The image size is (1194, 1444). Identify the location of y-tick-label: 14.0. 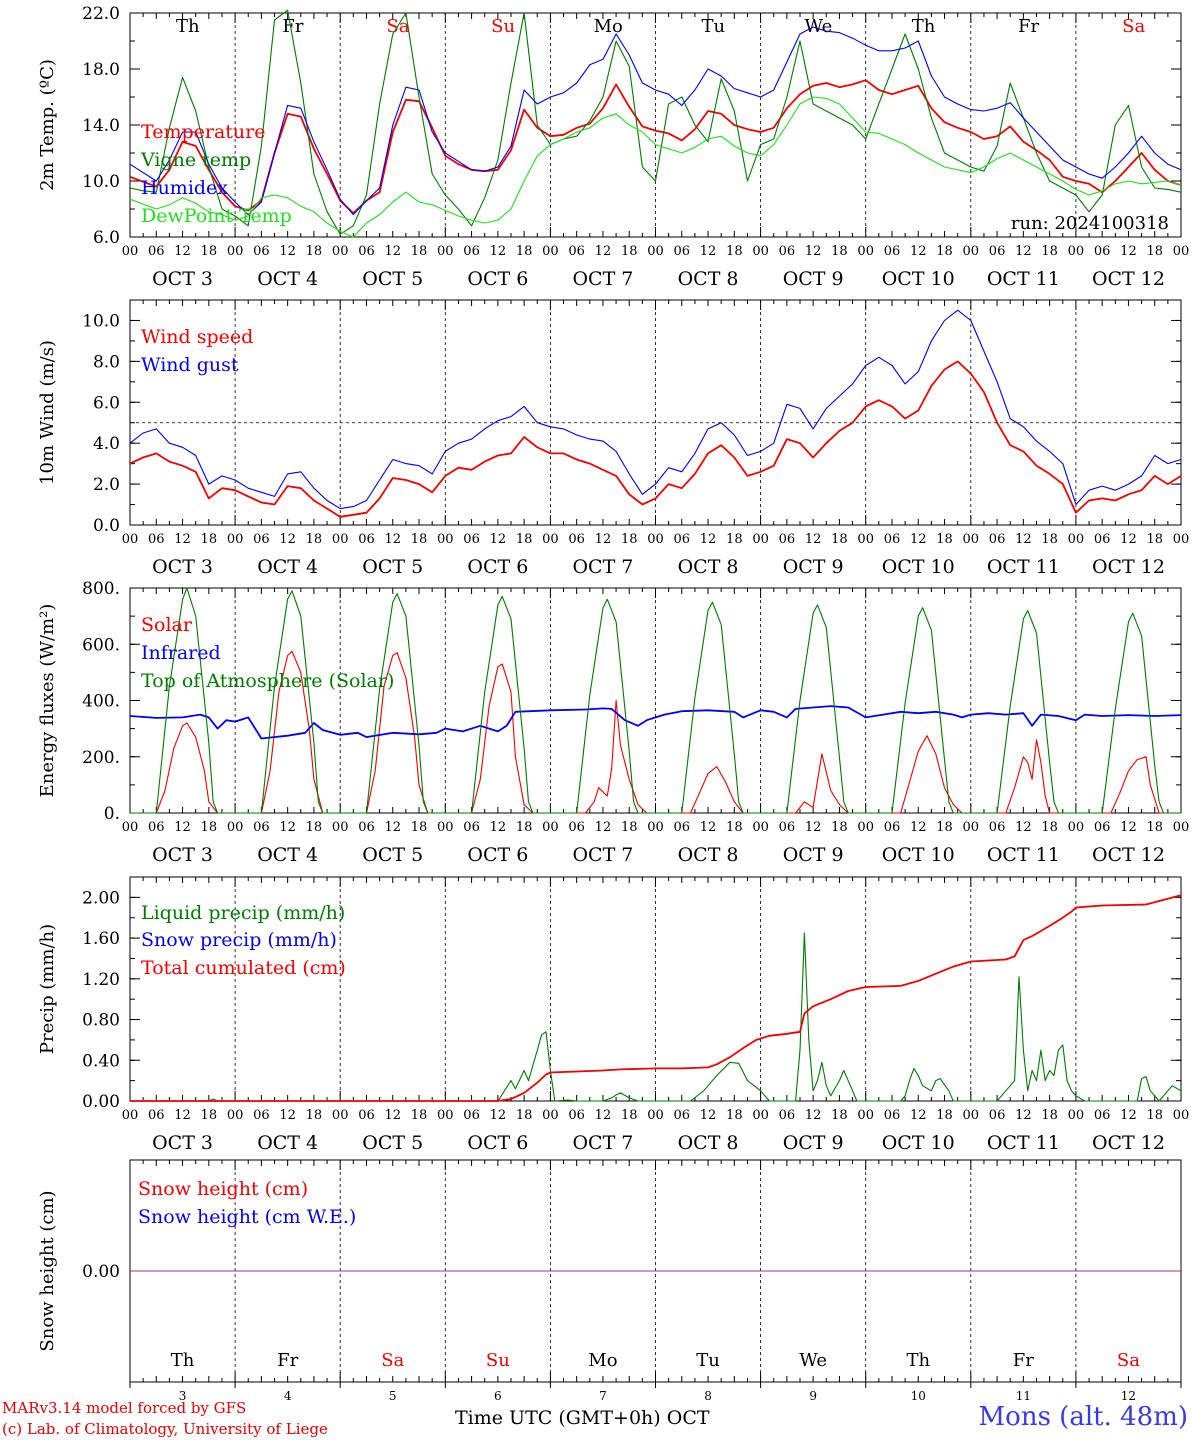
(101, 126).